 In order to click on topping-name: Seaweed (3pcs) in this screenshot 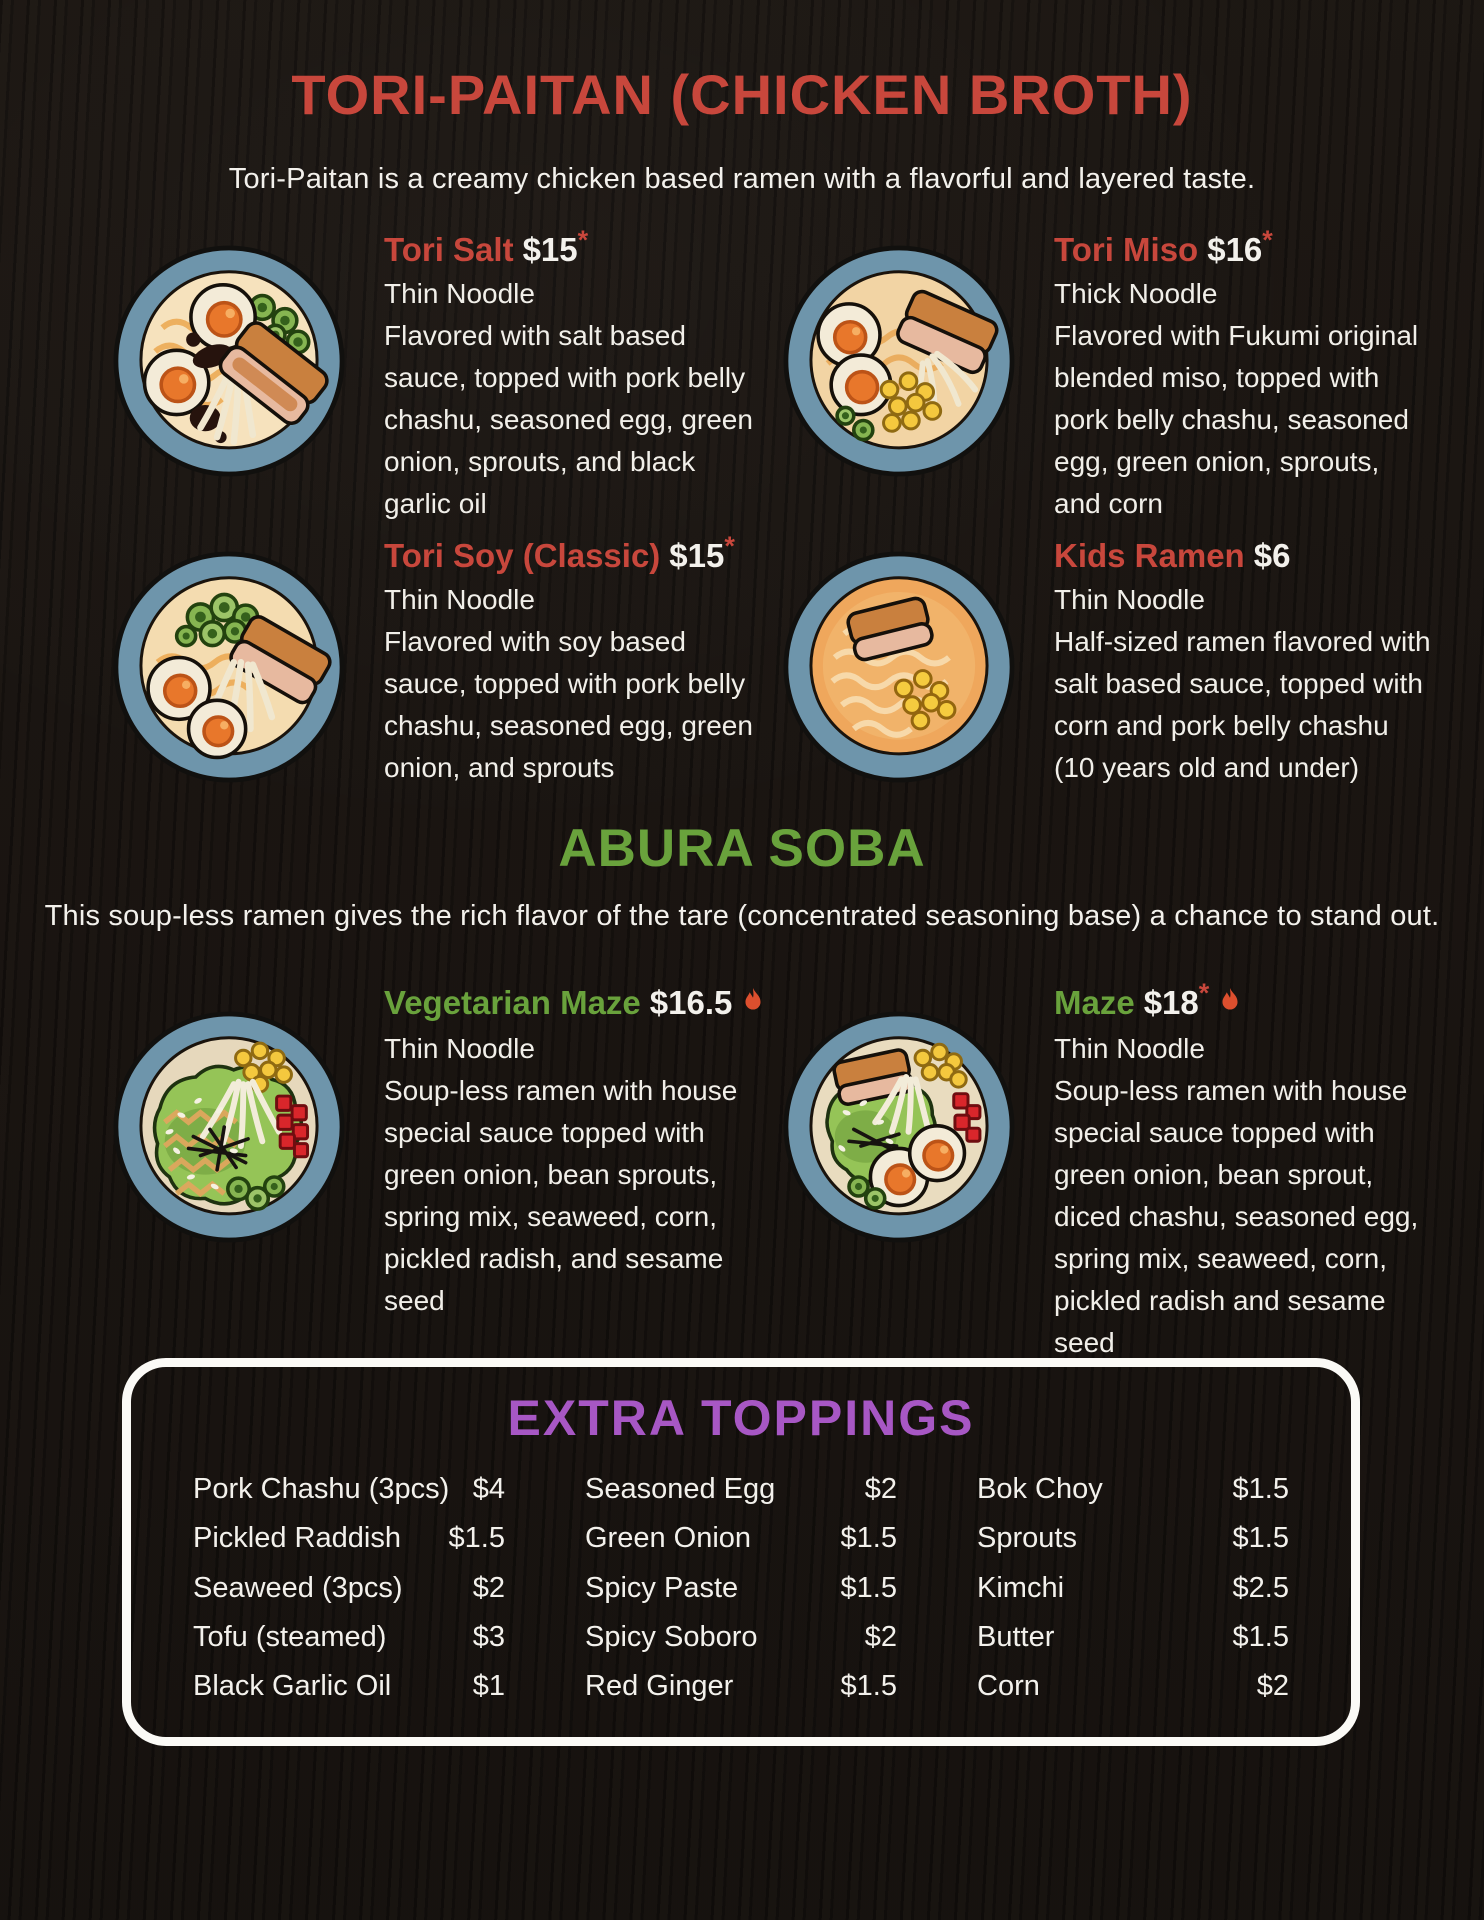, I will do `click(298, 1587)`.